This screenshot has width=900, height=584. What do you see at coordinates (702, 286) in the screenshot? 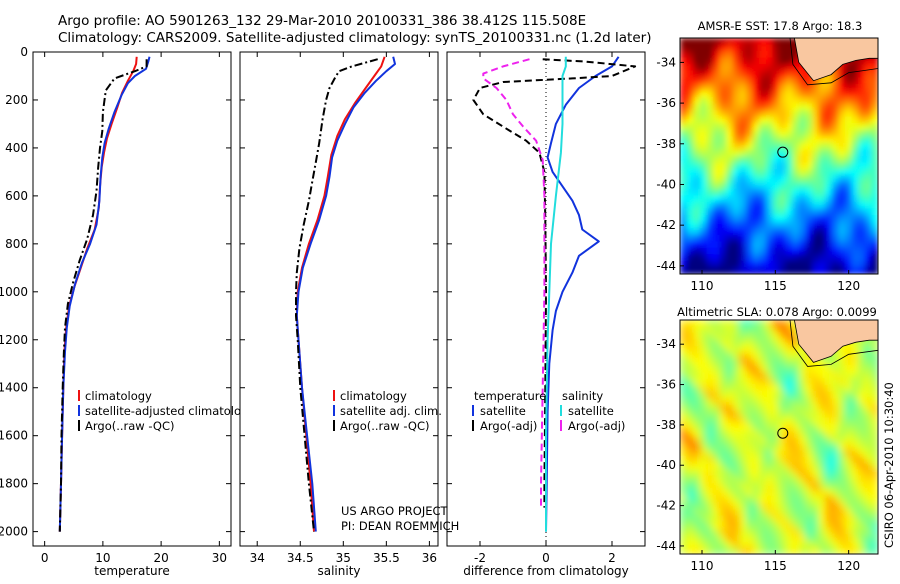
I see `x-tick-label: 110` at bounding box center [702, 286].